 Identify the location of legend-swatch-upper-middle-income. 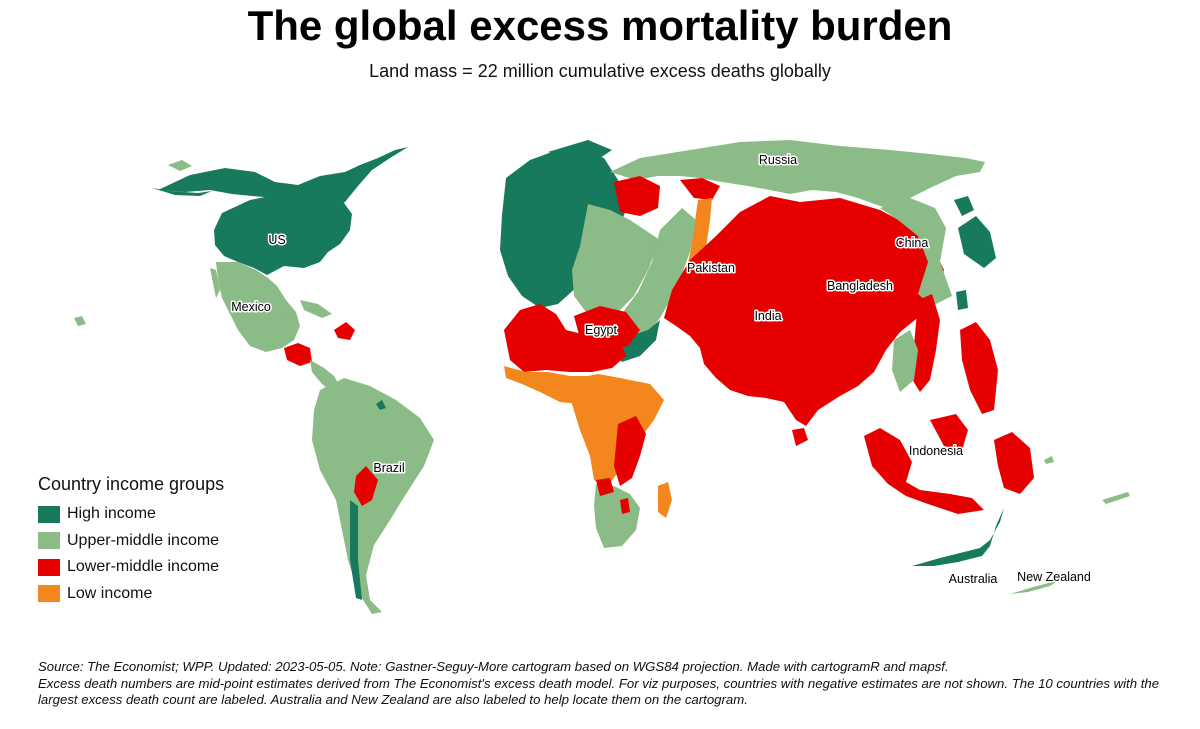
(49, 541).